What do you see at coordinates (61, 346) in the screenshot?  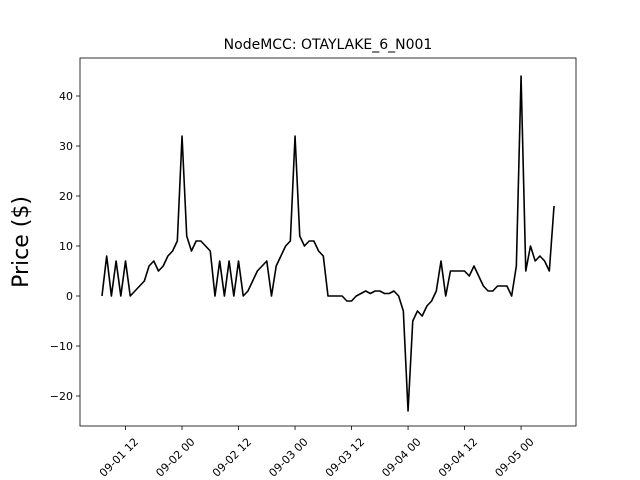 I see `y-tick-label: −10` at bounding box center [61, 346].